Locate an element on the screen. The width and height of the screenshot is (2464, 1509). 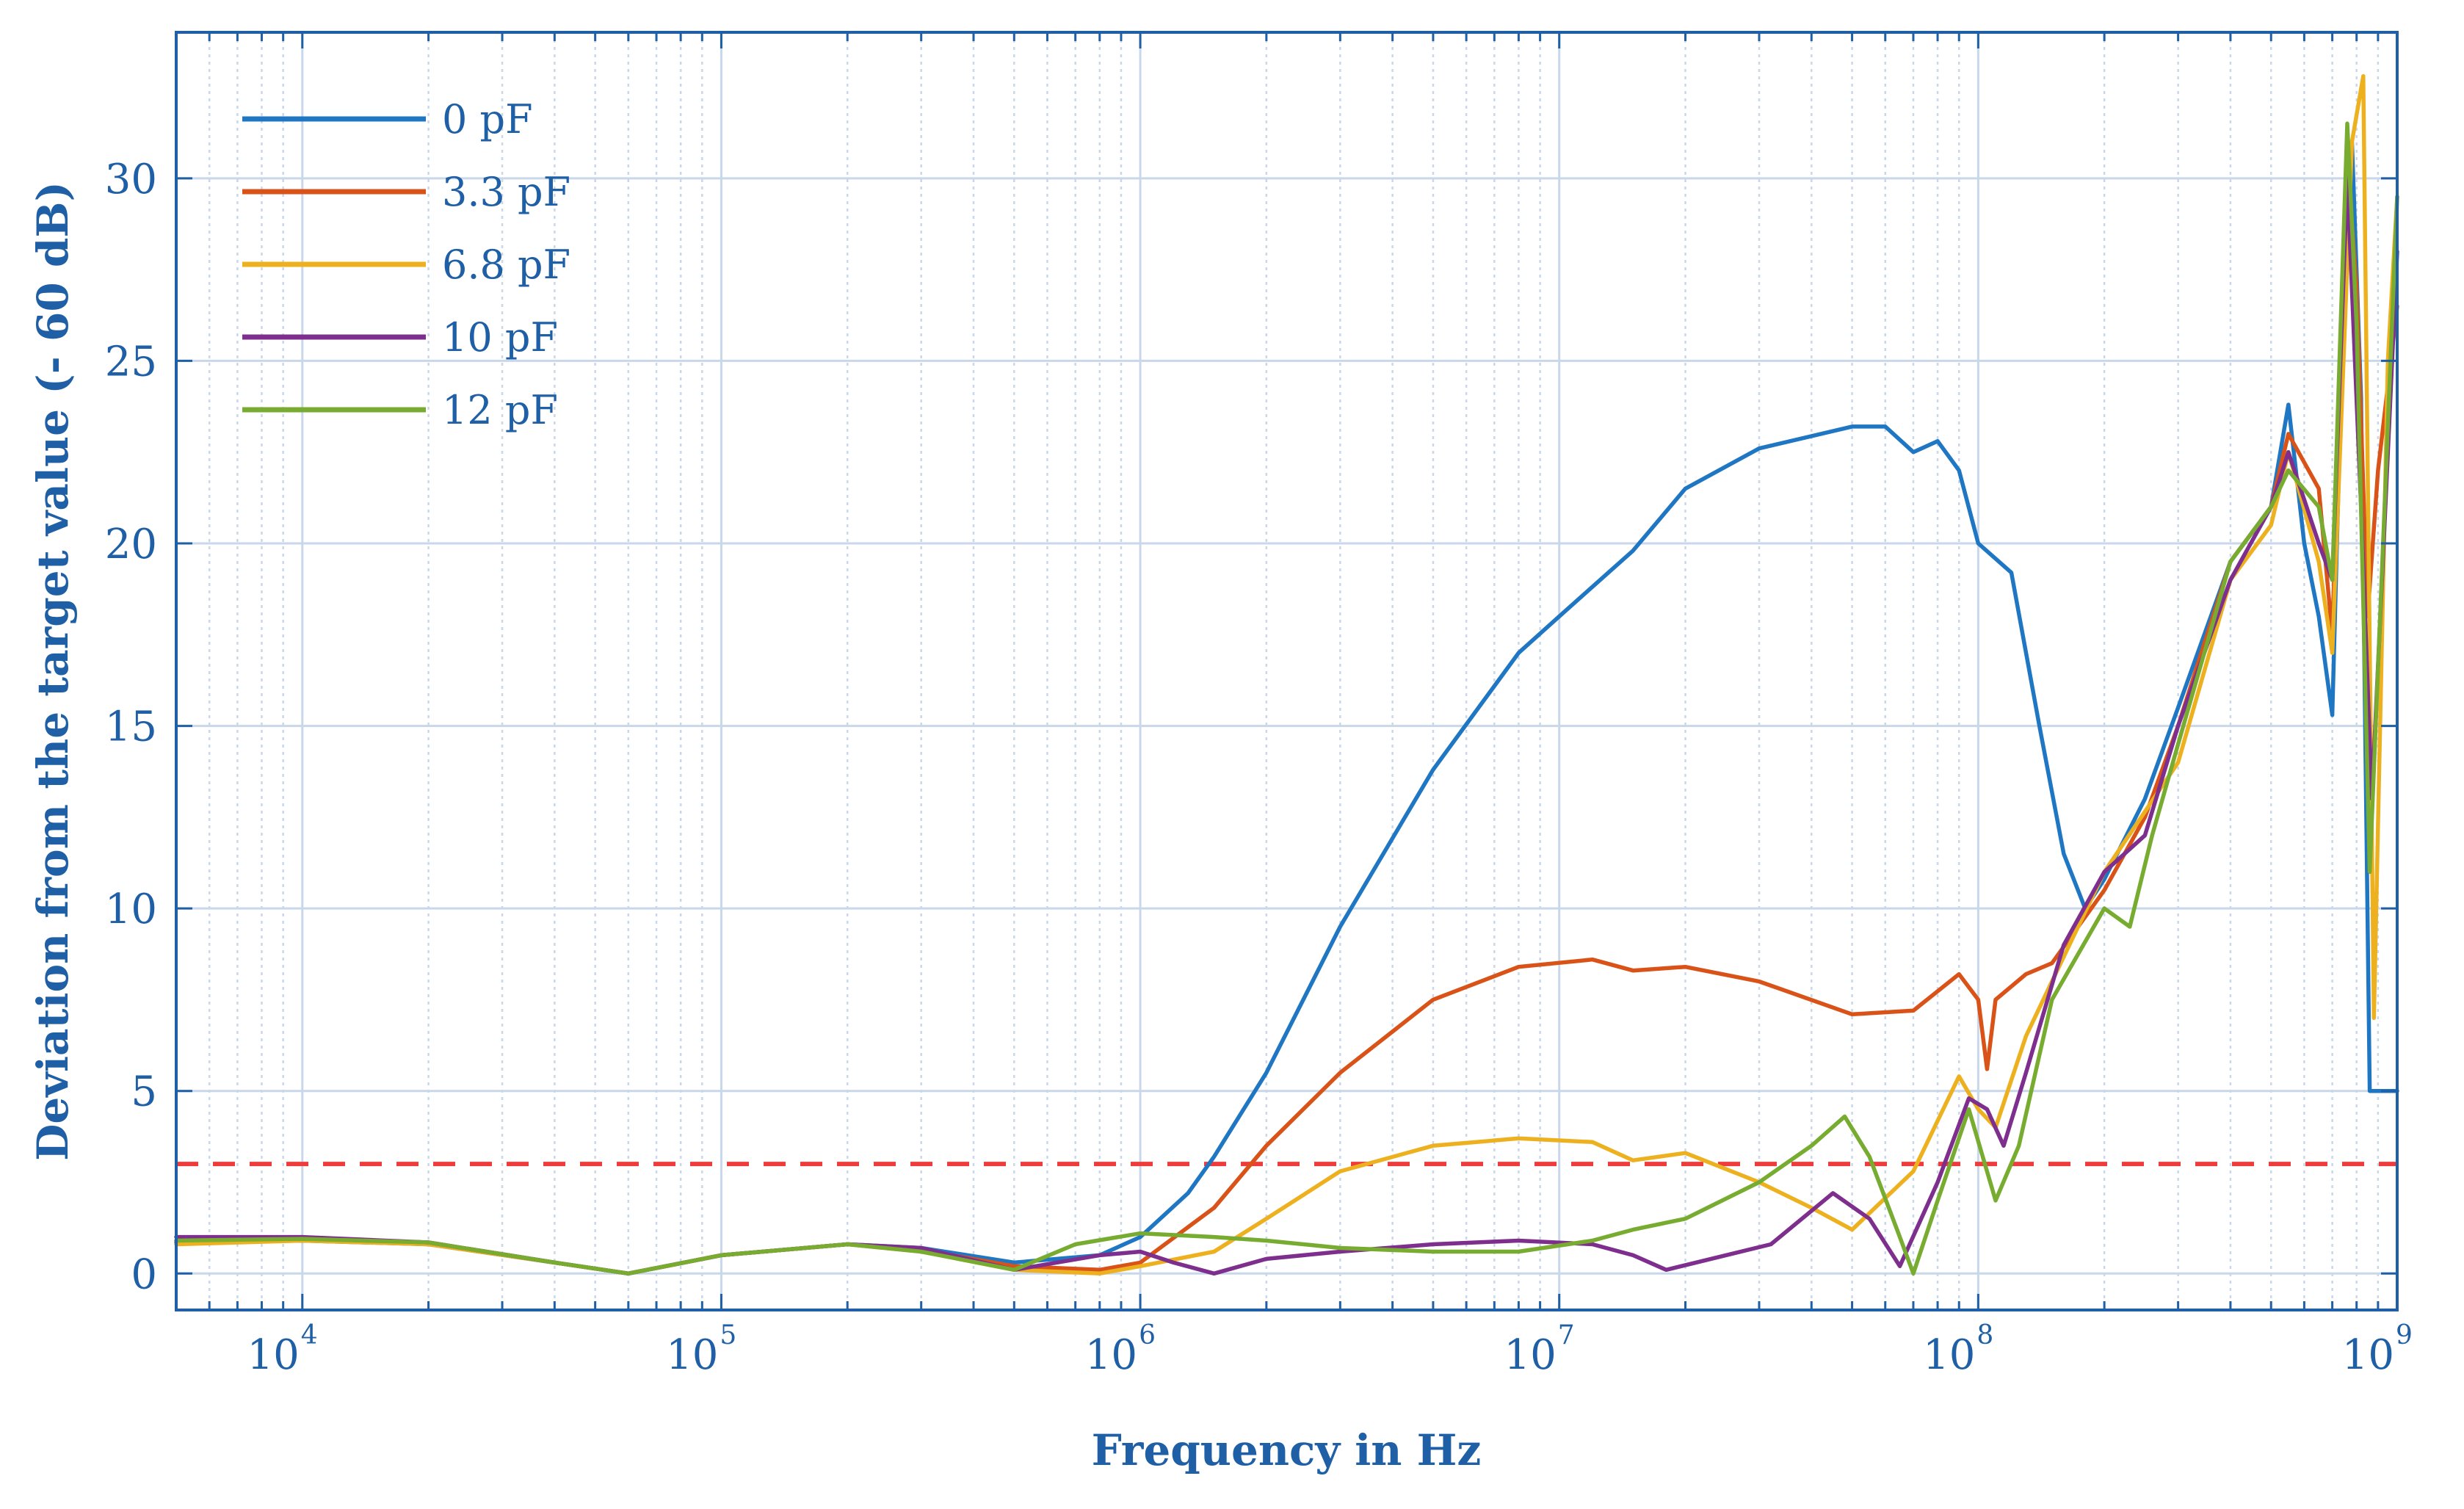
x-tick-label: 10 9 is located at coordinates (2377, 1349).